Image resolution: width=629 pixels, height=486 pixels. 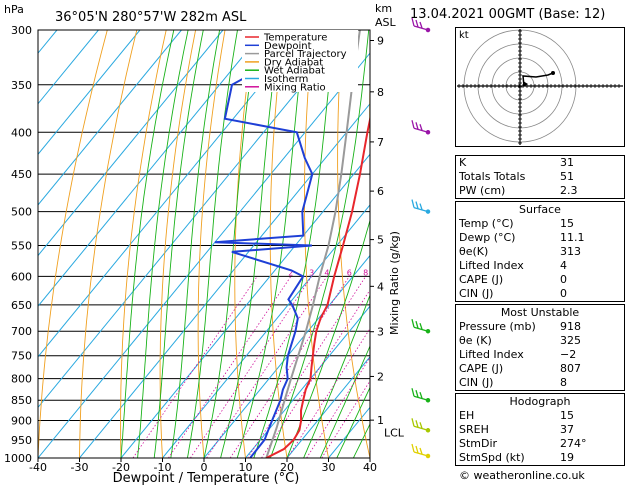 What do you see at coordinates (569, 190) in the screenshot?
I see `index-value: 2.3` at bounding box center [569, 190].